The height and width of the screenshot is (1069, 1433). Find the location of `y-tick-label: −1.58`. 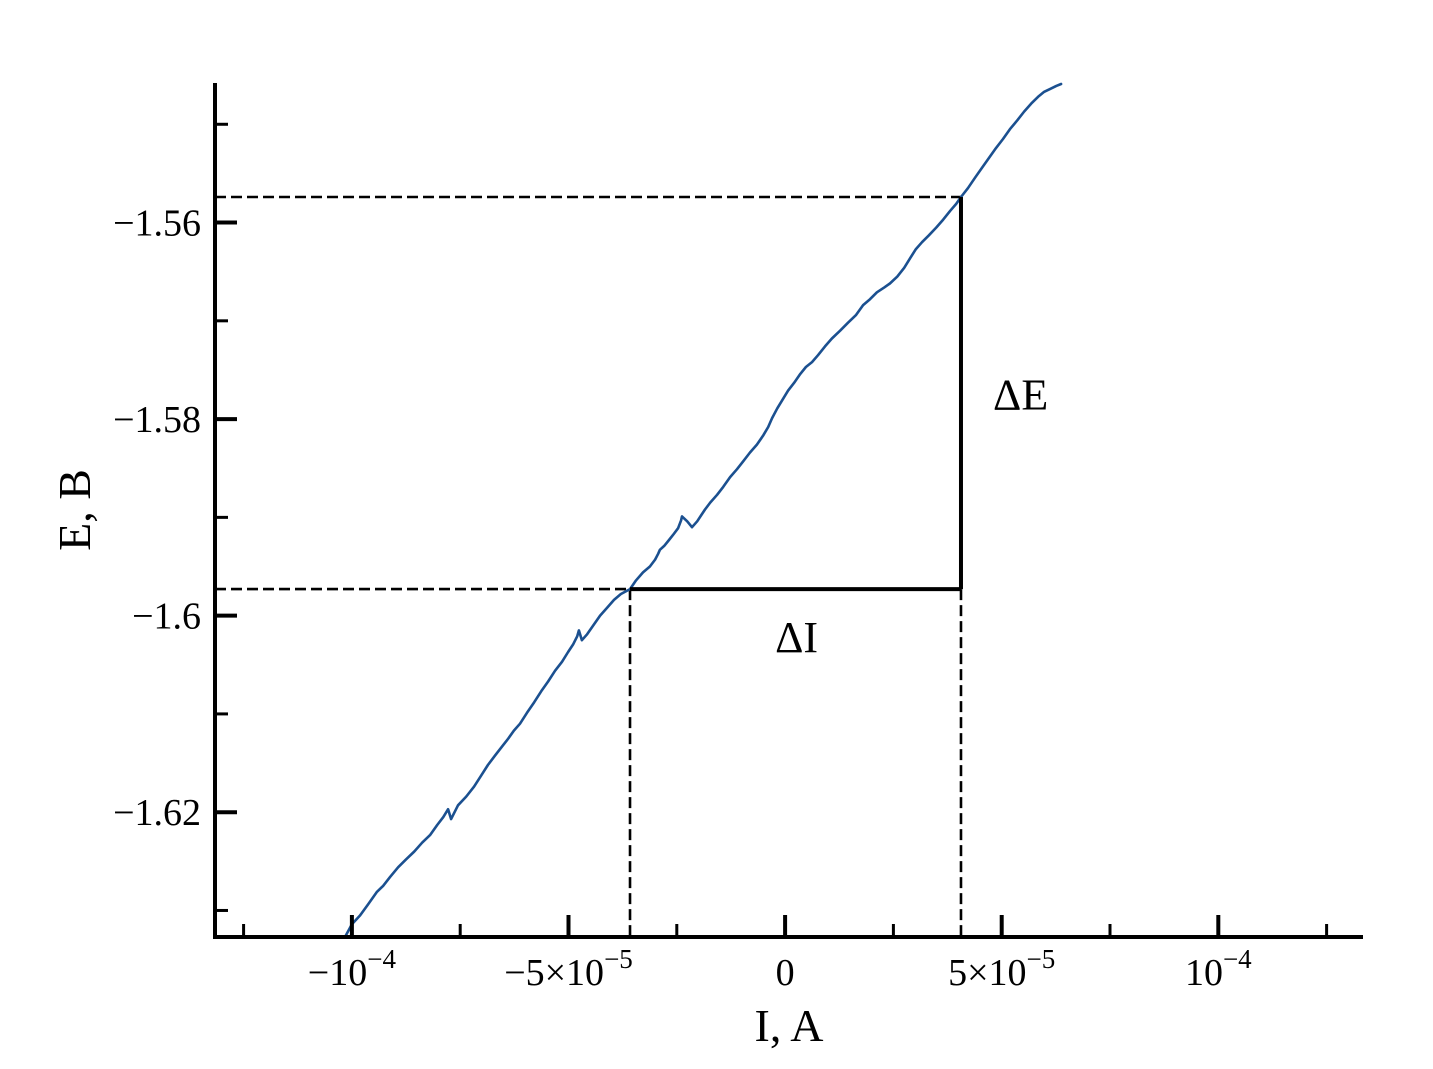

y-tick-label: −1.58 is located at coordinates (157, 420).